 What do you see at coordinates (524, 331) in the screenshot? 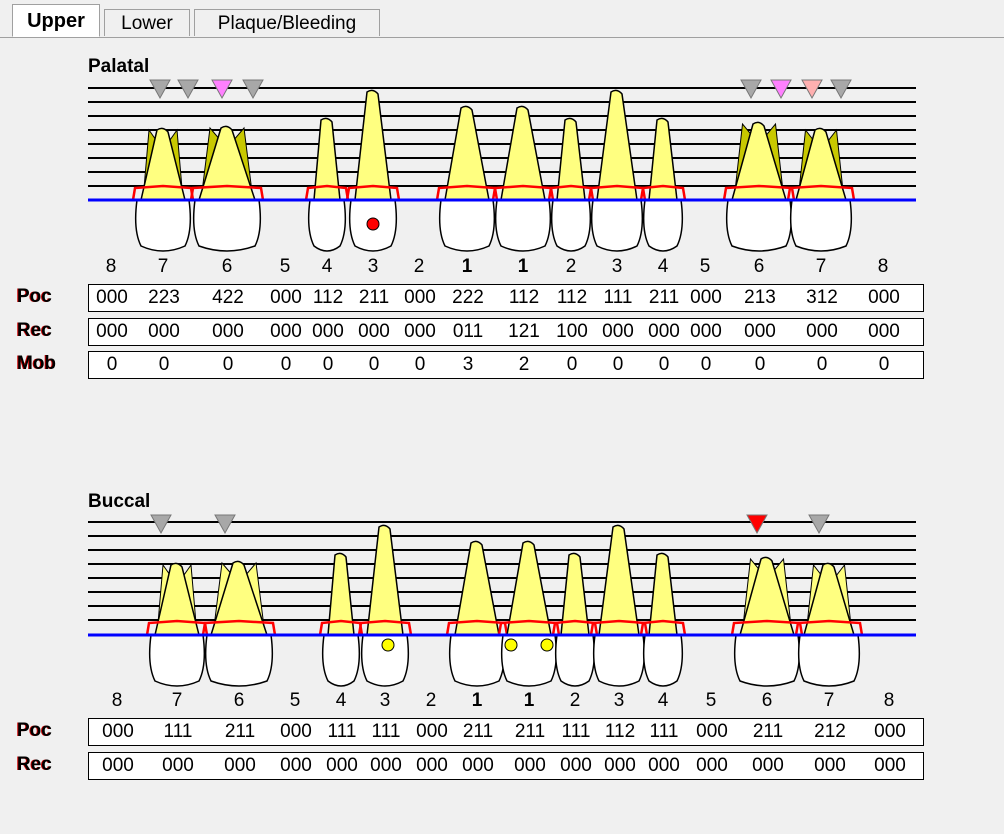
I see `cell-value: 121` at bounding box center [524, 331].